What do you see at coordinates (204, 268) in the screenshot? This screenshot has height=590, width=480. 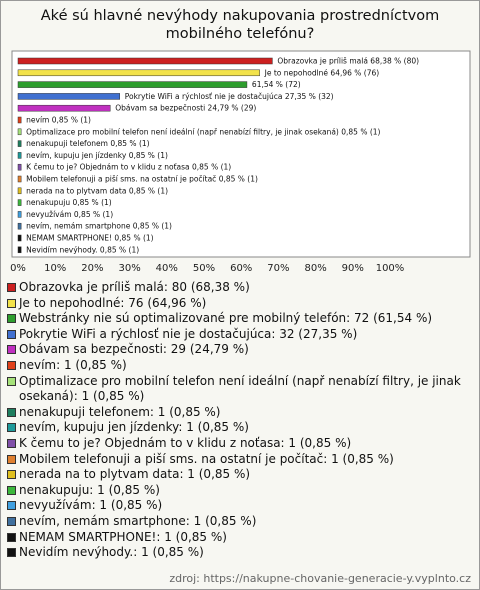 I see `x-tick-label: 50%` at bounding box center [204, 268].